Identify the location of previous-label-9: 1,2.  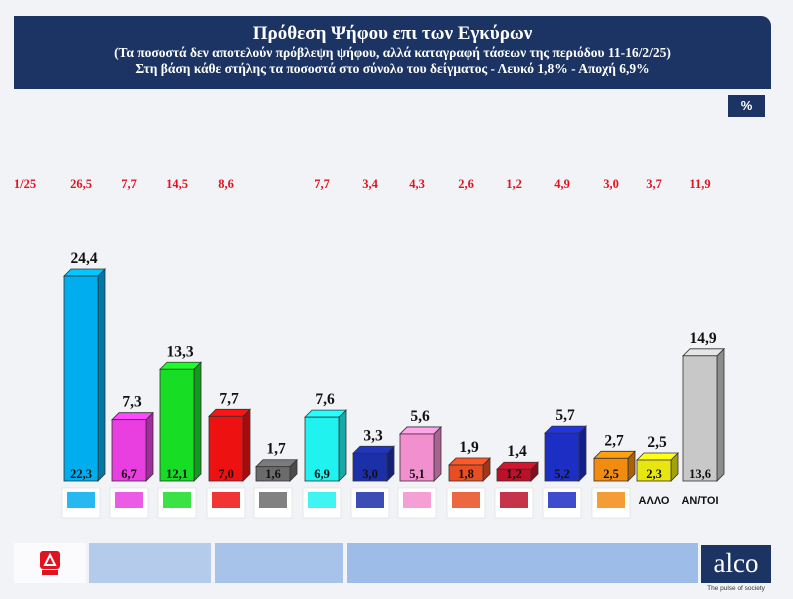
(514, 184).